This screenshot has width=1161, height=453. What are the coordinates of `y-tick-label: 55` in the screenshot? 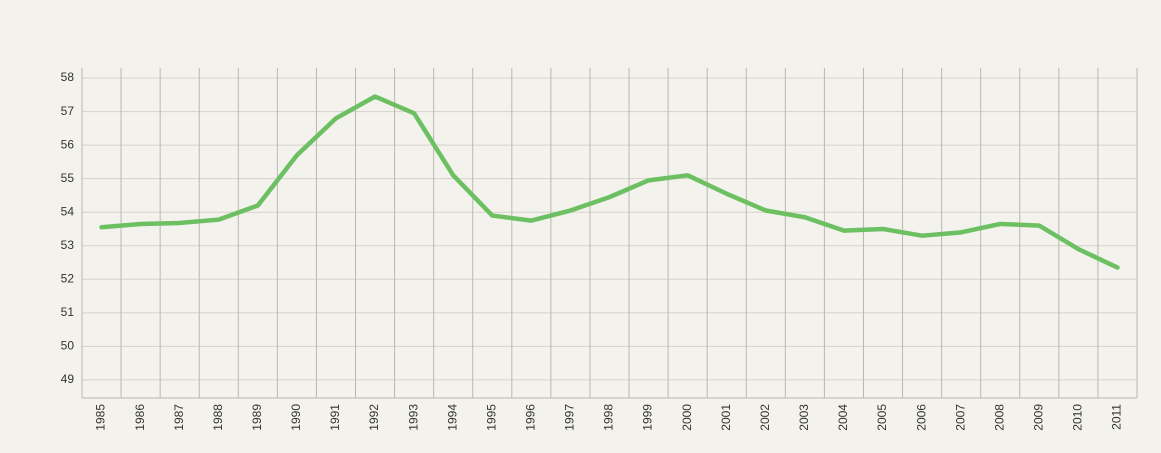 It's located at (68, 178).